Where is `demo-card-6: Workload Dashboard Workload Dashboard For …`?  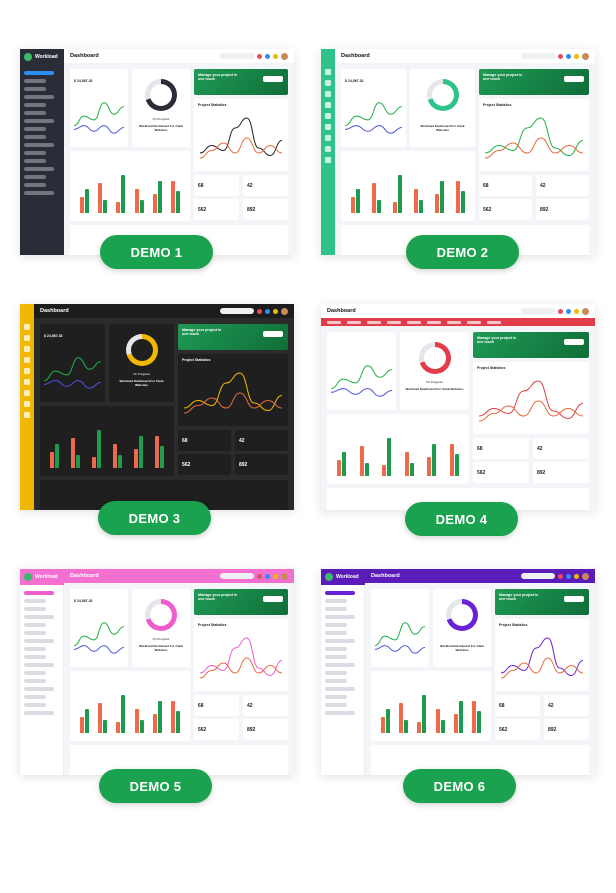 demo-card-6: Workload Dashboard Workload Dashboard For … is located at coordinates (458, 672).